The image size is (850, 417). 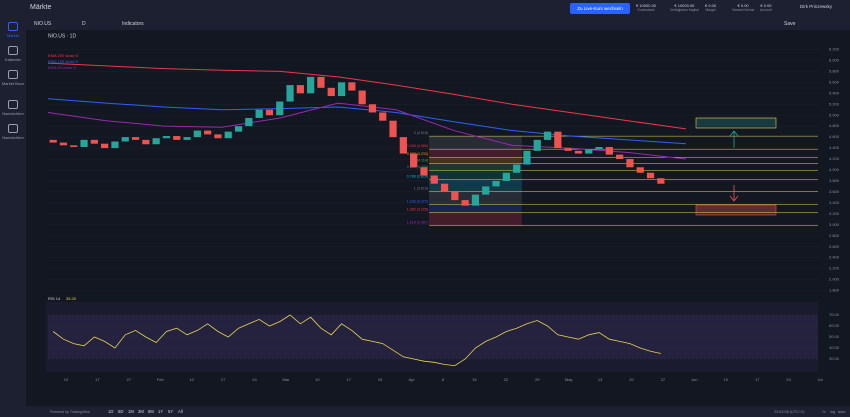 What do you see at coordinates (537, 379) in the screenshot?
I see `x-tick-label: 29` at bounding box center [537, 379].